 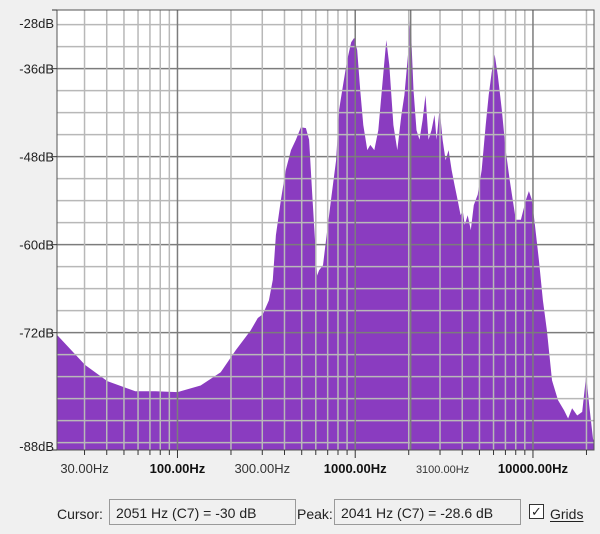 What do you see at coordinates (262, 468) in the screenshot?
I see `x-tick-label: 300.00Hz` at bounding box center [262, 468].